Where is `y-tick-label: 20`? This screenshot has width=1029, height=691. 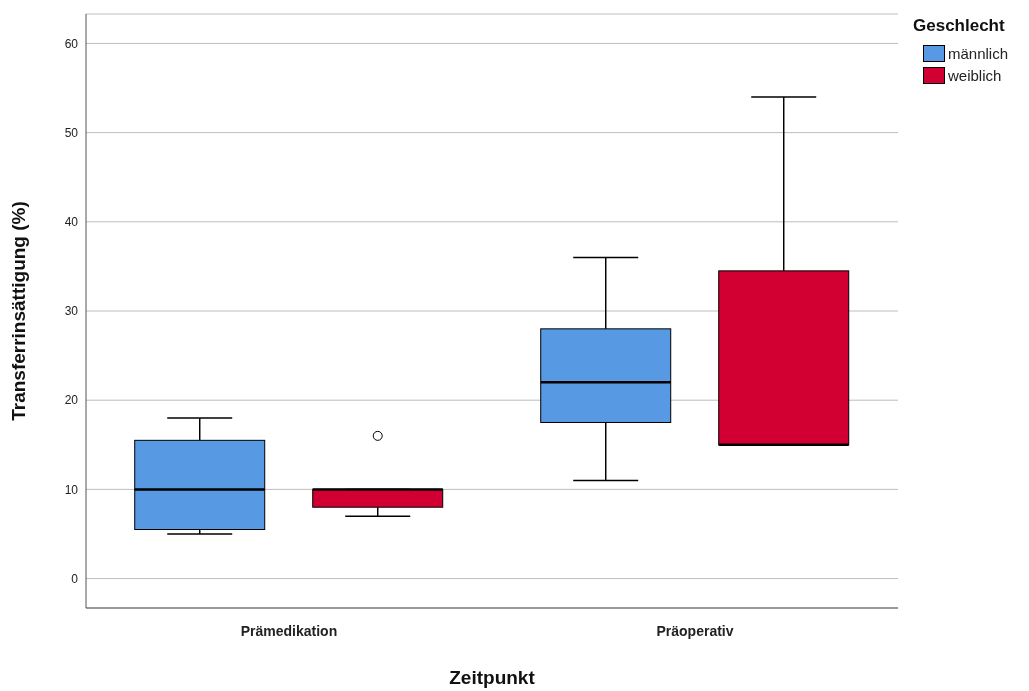
y-tick-label: 20 is located at coordinates (71, 400).